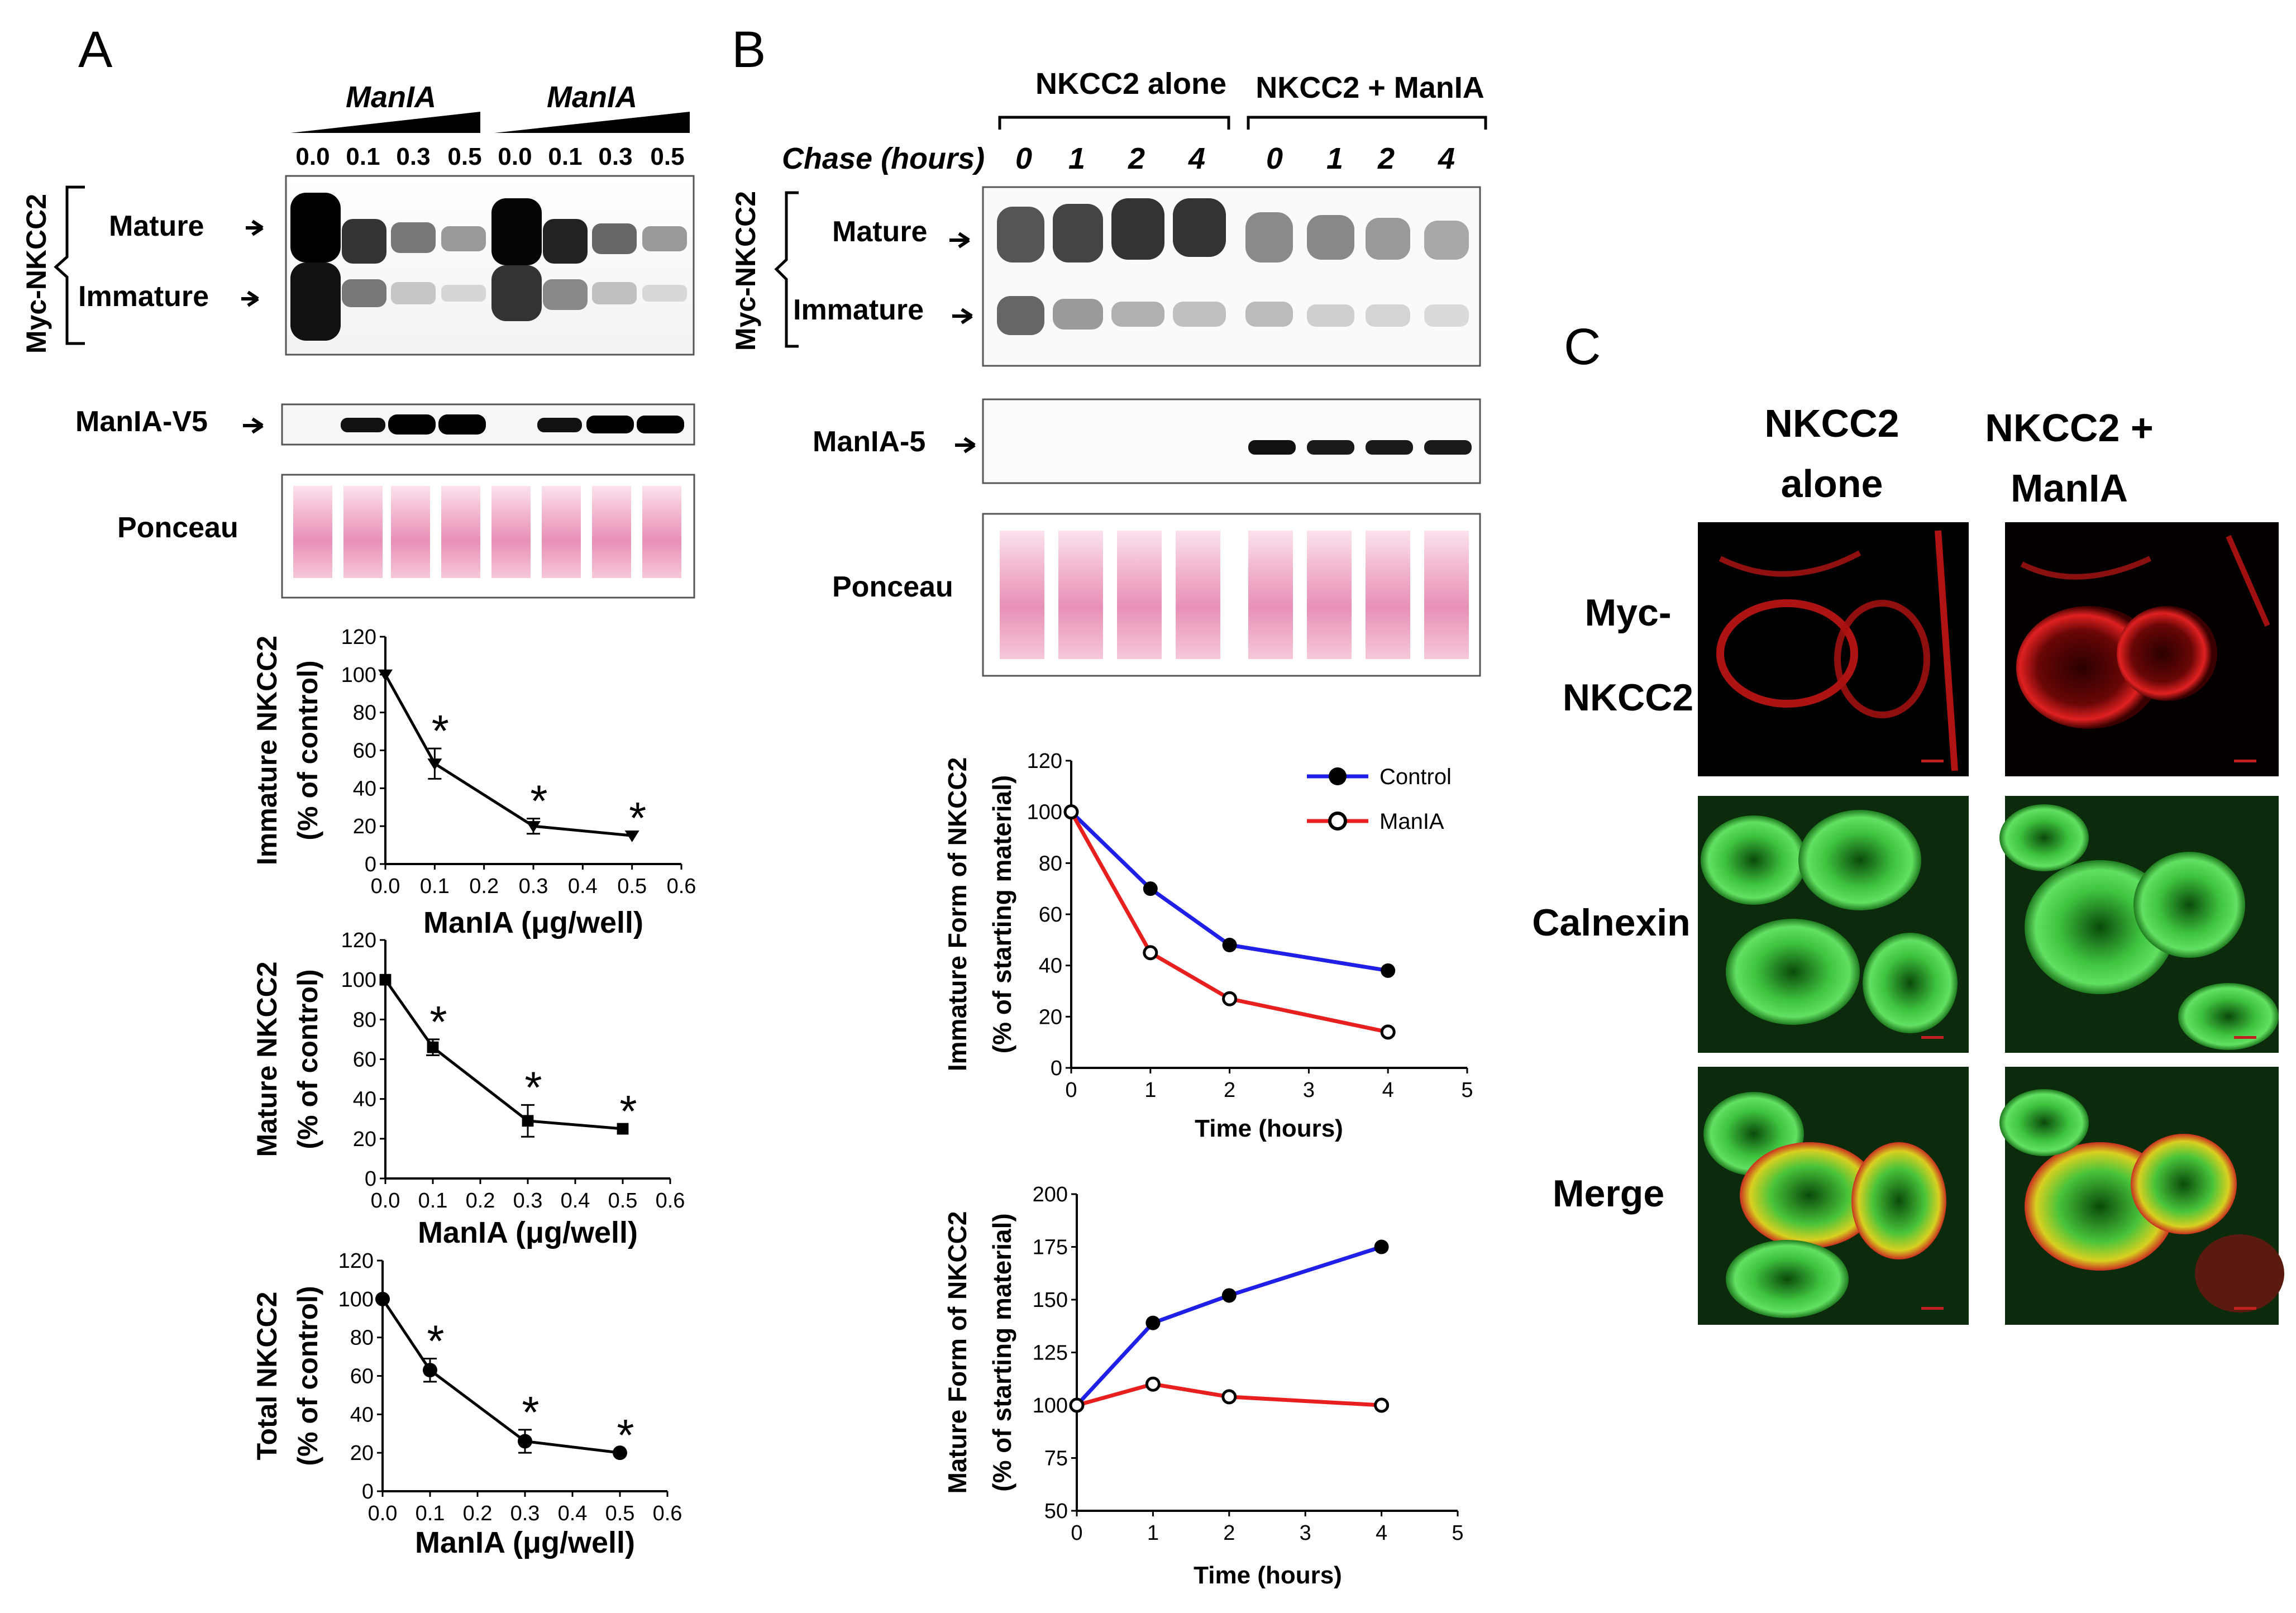 This screenshot has height=1613, width=2296. Describe the element at coordinates (528, 1201) in the screenshot. I see `x-tick-label: 0.3` at that location.